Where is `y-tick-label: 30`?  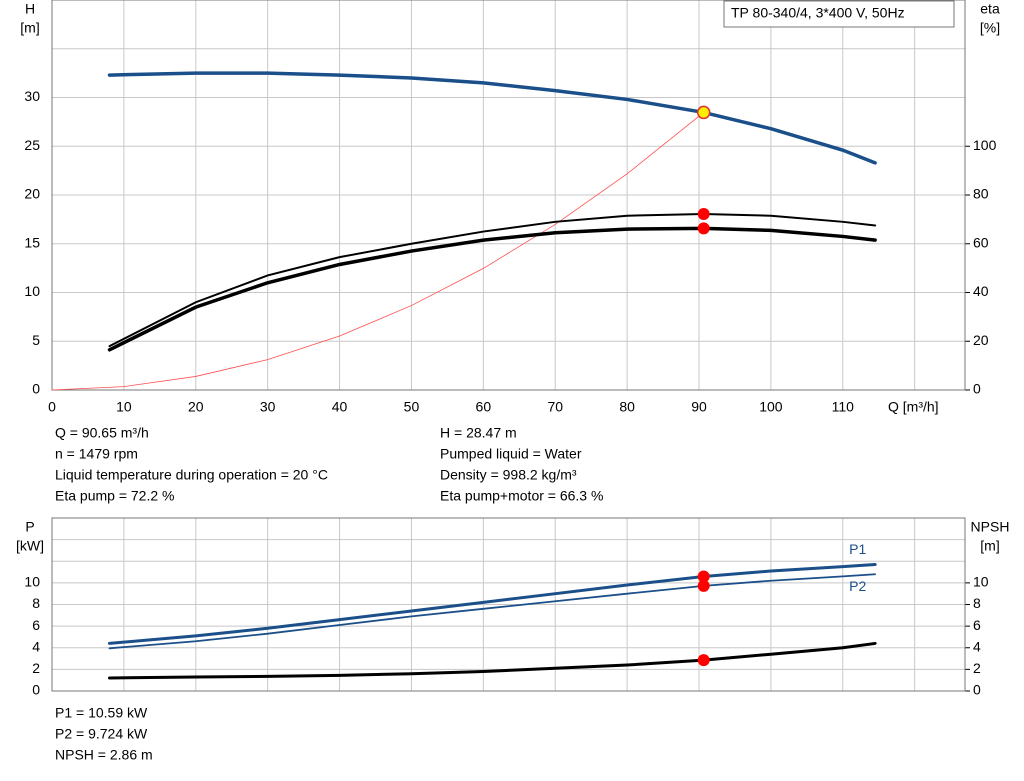 y-tick-label: 30 is located at coordinates (32, 96).